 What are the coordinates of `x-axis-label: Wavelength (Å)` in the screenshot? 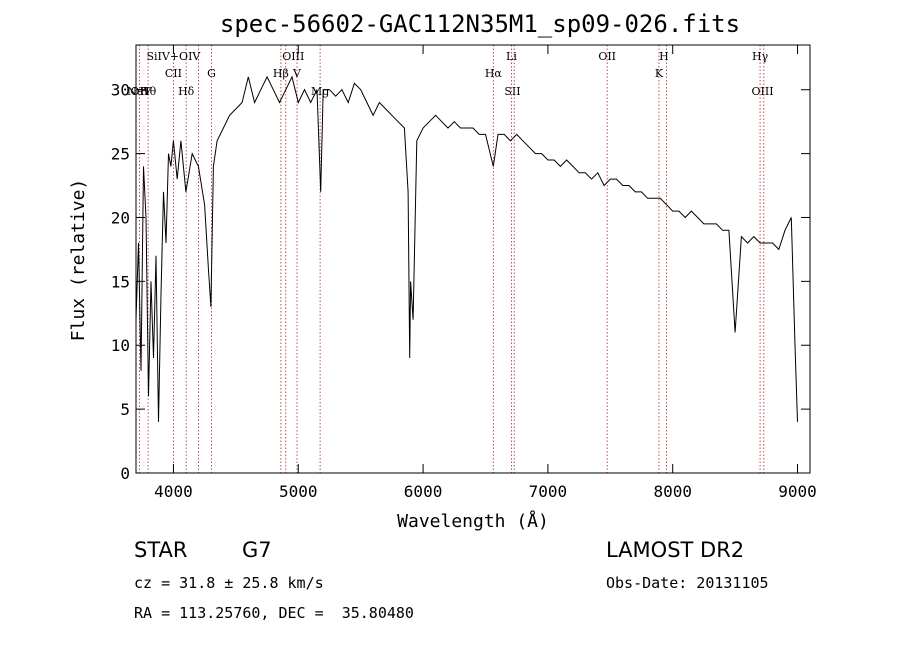 It's located at (473, 521).